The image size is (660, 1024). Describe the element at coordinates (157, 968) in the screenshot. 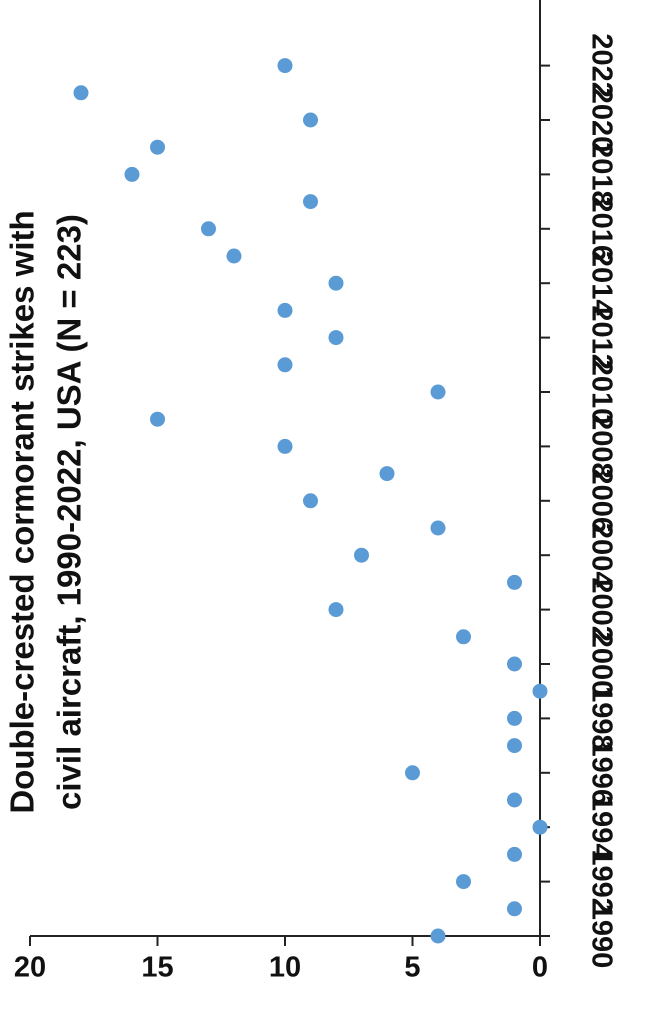

I see `y-tick-label: 15` at that location.